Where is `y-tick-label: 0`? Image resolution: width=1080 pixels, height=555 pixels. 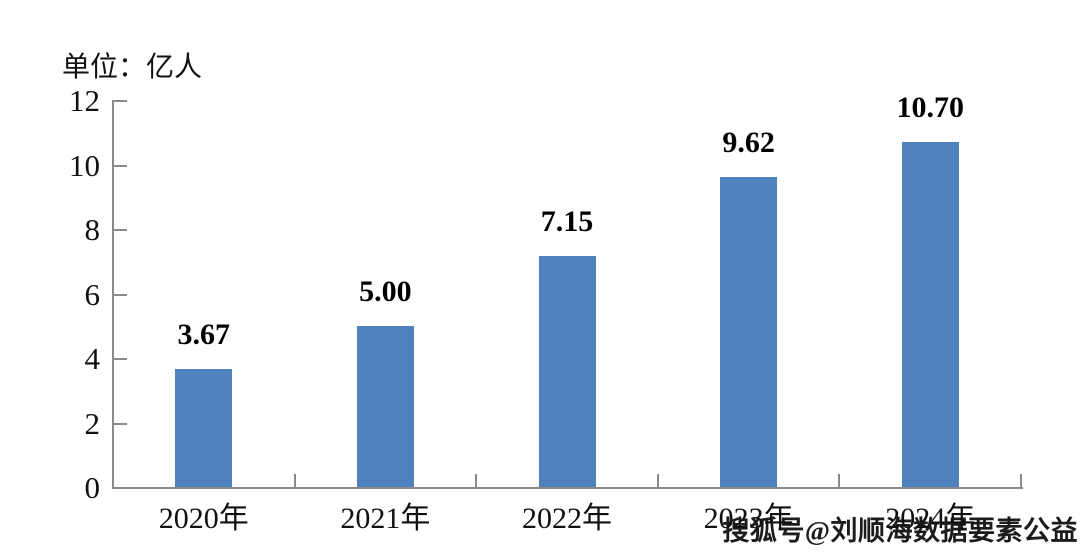
y-tick-label: 0 is located at coordinates (92, 487).